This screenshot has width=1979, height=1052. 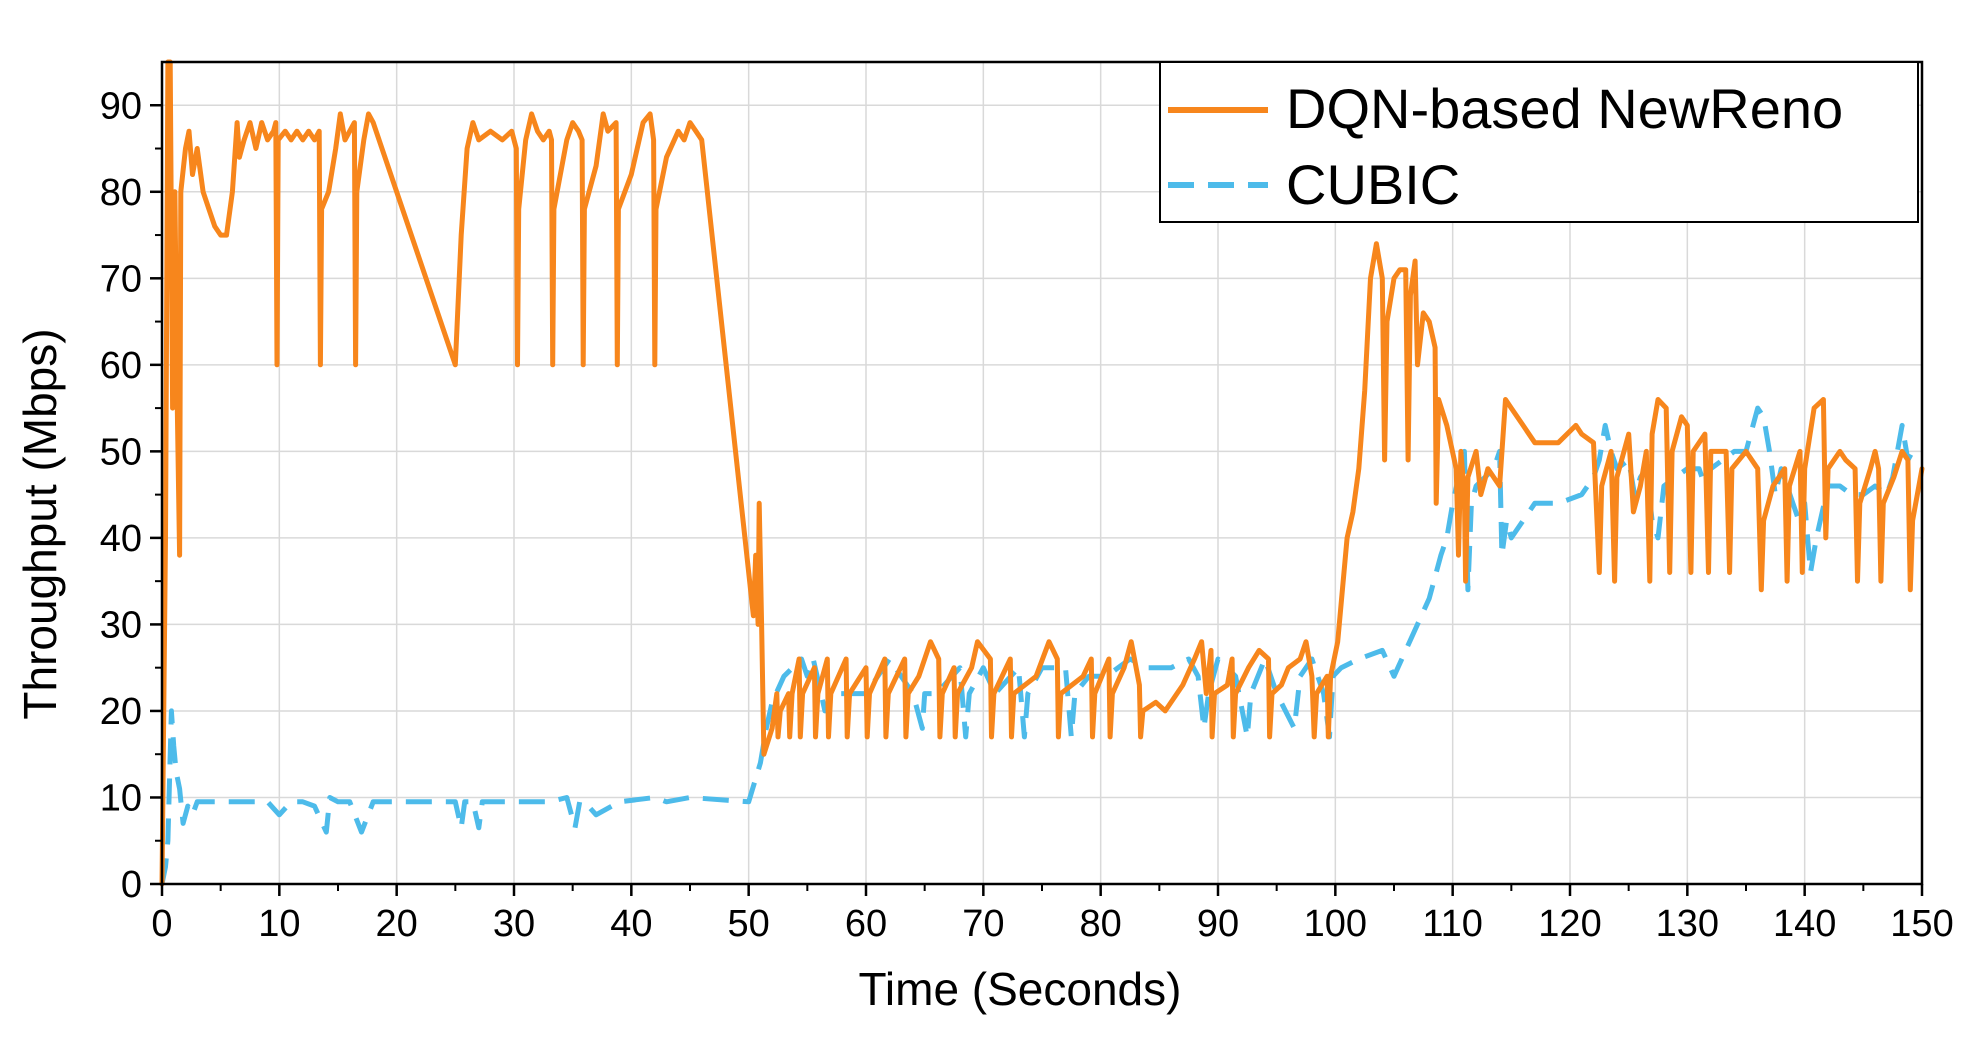 What do you see at coordinates (161, 924) in the screenshot?
I see `x-tick-label: 0` at bounding box center [161, 924].